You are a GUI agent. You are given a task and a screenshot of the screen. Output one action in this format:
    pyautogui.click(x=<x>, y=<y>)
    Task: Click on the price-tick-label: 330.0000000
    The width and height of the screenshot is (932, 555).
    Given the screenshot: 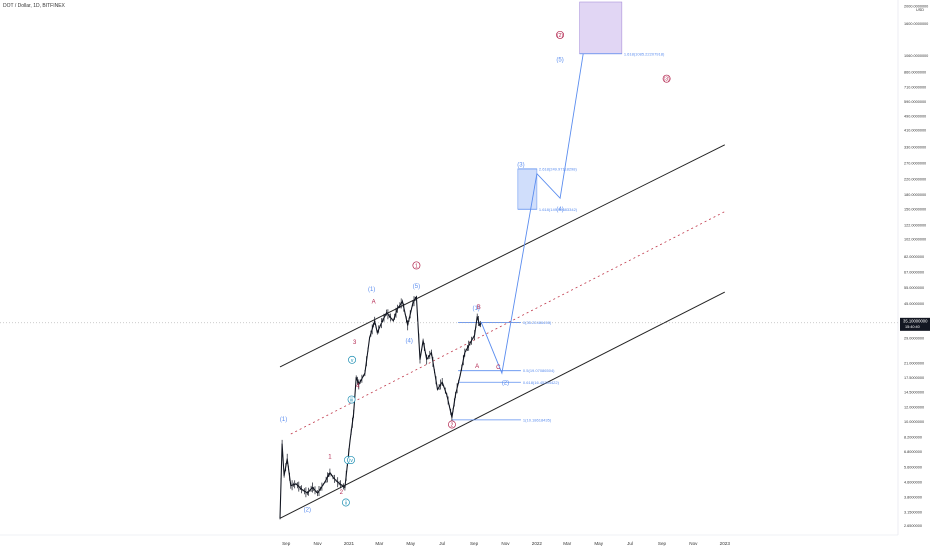 What is the action you would take?
    pyautogui.click(x=915, y=148)
    